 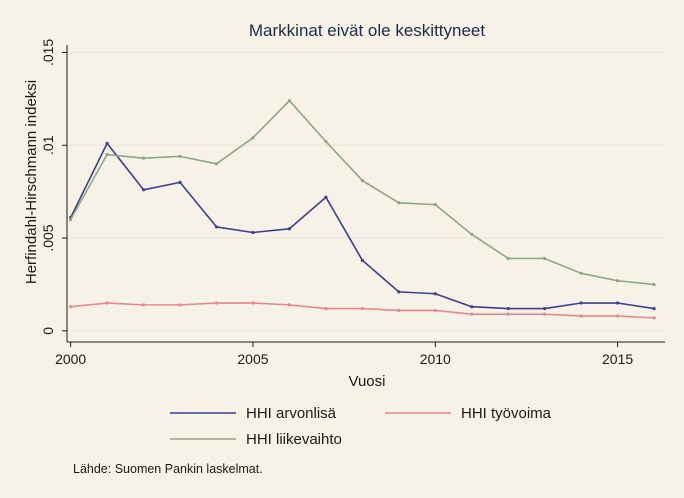 What do you see at coordinates (361, 426) in the screenshot?
I see `legend: HHI arvonlisä HHI työvoima HHI liikevaihto` at bounding box center [361, 426].